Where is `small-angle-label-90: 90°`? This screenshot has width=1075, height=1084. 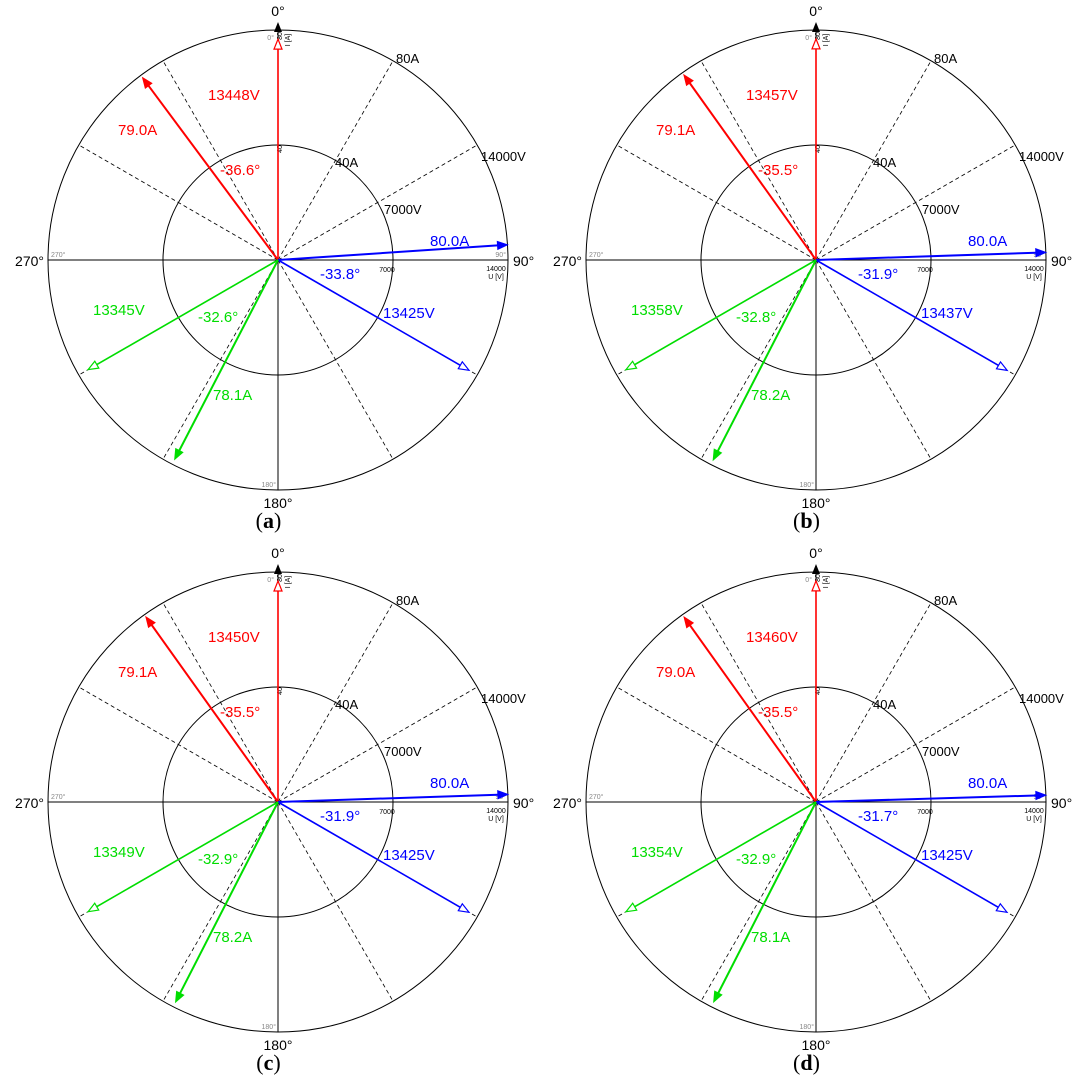 small-angle-label-90: 90° is located at coordinates (500, 255).